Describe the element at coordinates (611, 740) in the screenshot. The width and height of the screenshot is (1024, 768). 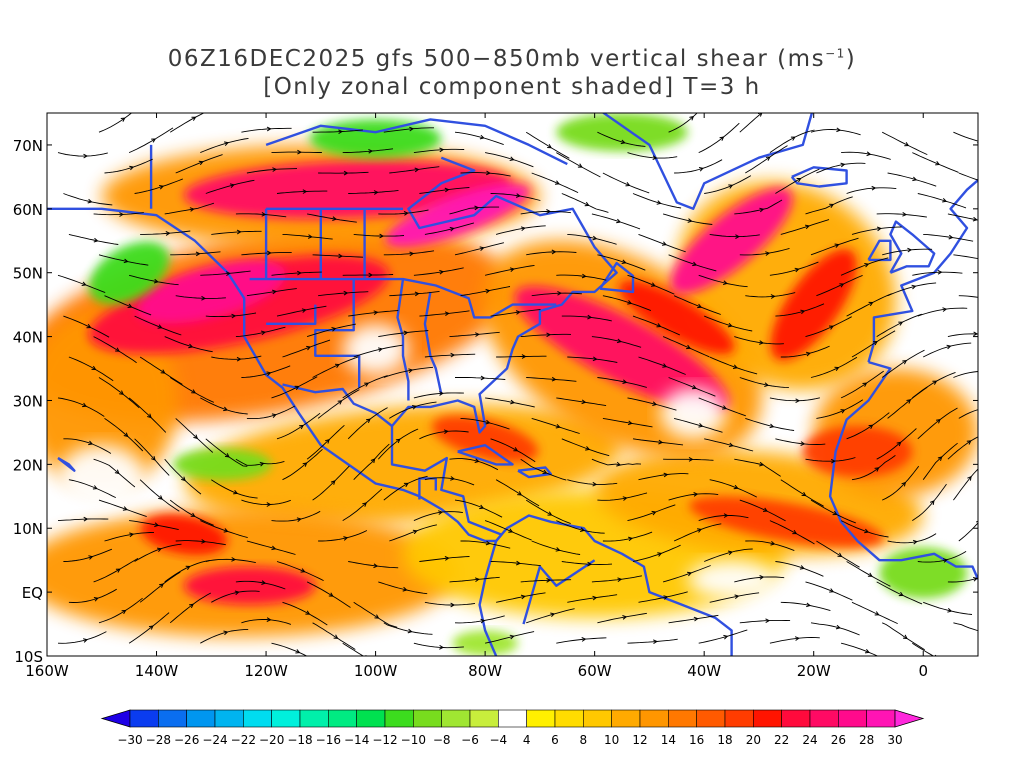
I see `colorbar-label: 10` at that location.